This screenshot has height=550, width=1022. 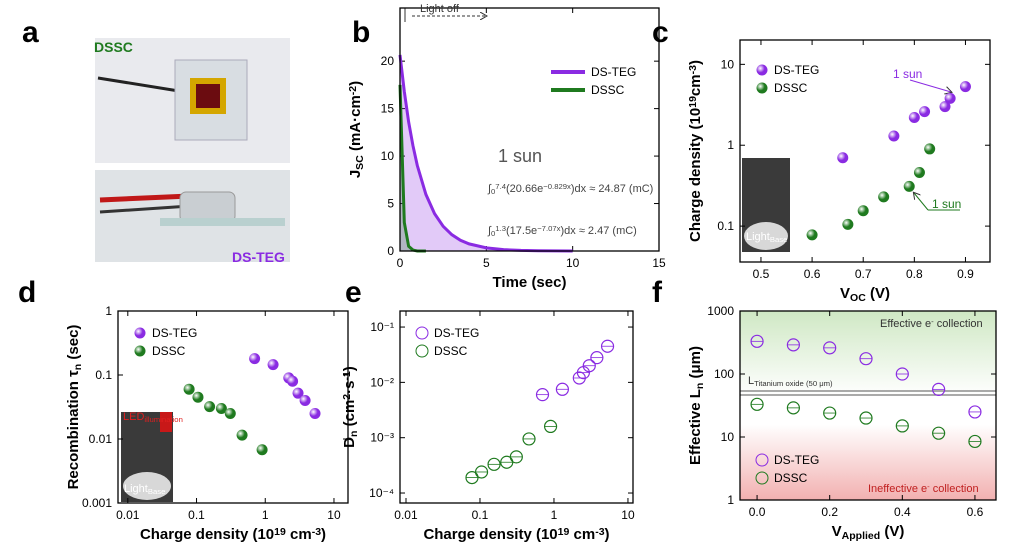 I want to click on arrow, so click(x=921, y=202).